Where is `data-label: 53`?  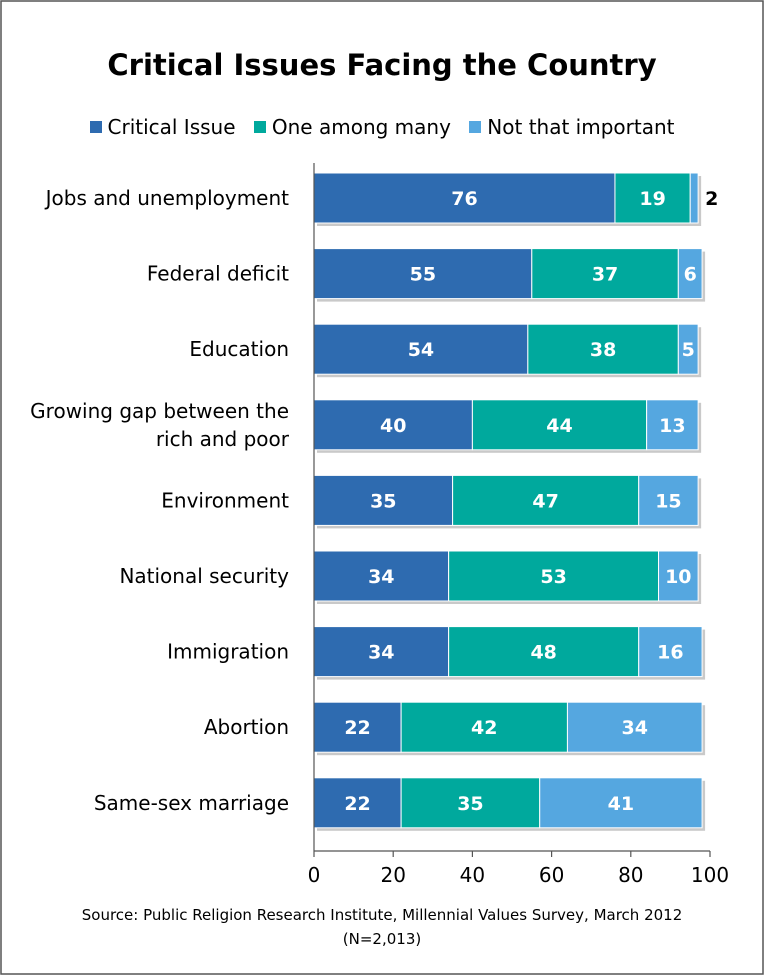
data-label: 53 is located at coordinates (553, 577).